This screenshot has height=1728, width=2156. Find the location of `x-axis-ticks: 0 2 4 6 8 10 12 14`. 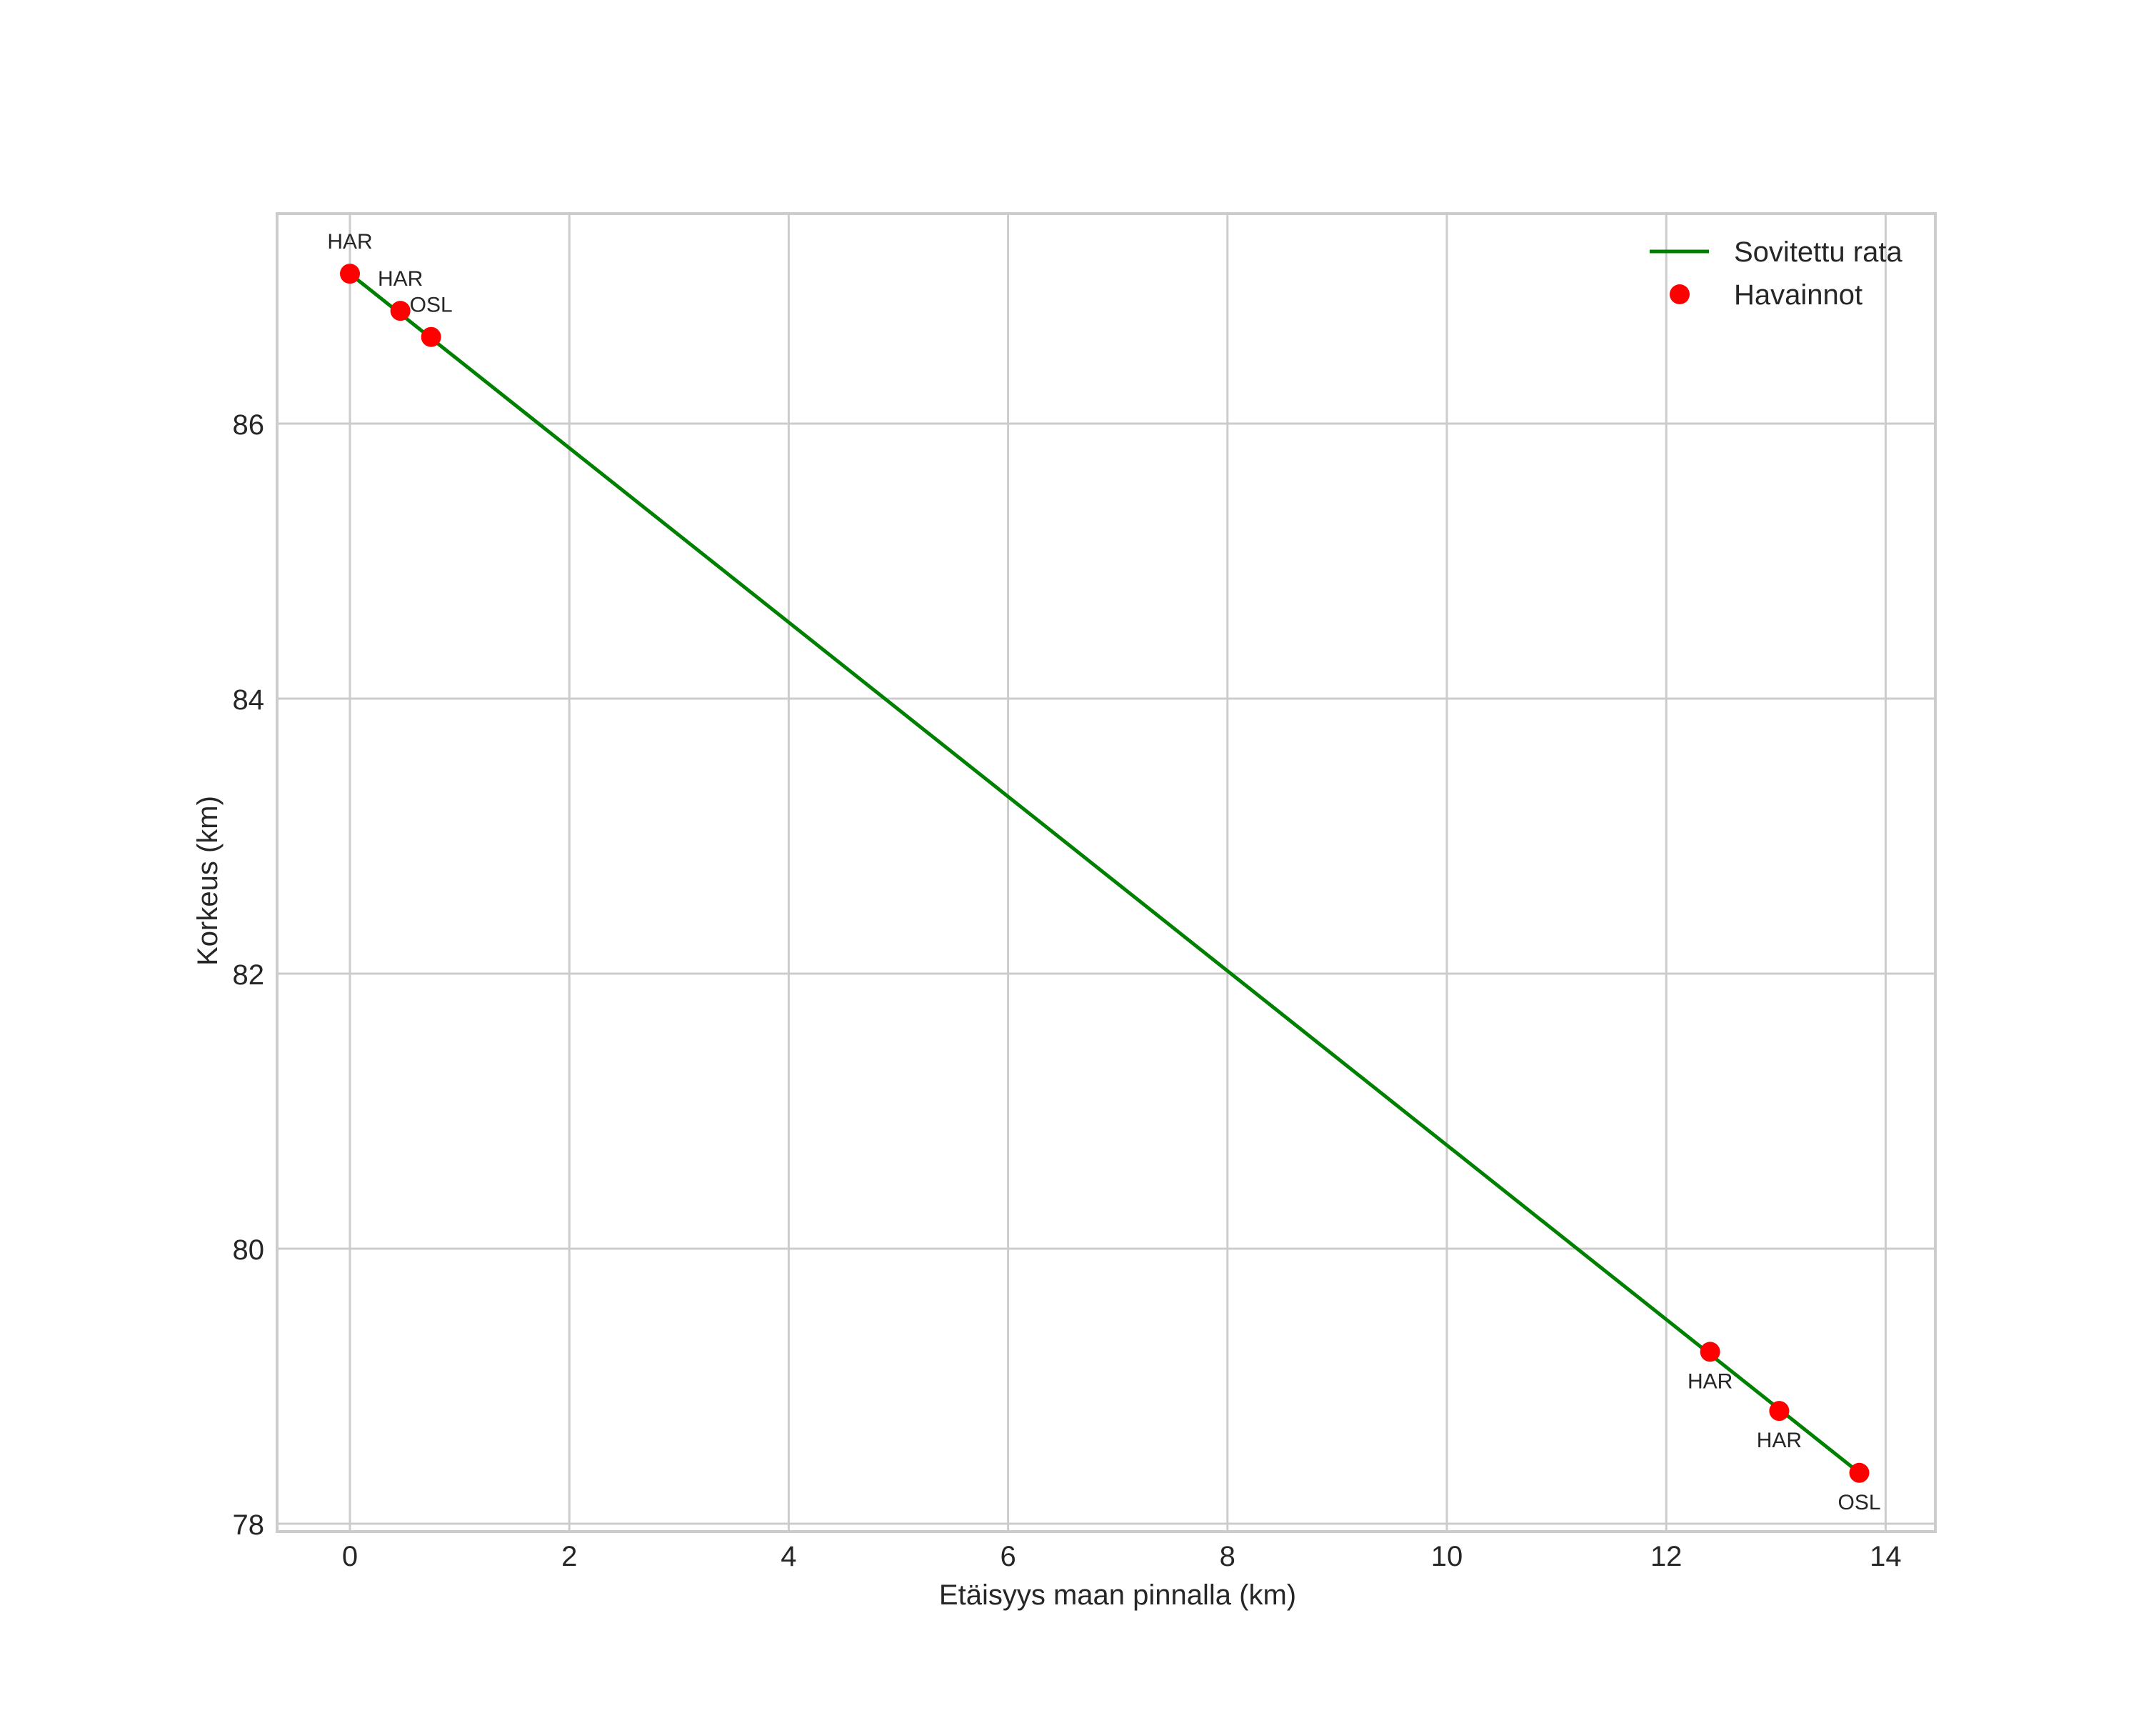

x-axis-ticks: 0 2 4 6 8 10 12 14 is located at coordinates (1122, 1556).